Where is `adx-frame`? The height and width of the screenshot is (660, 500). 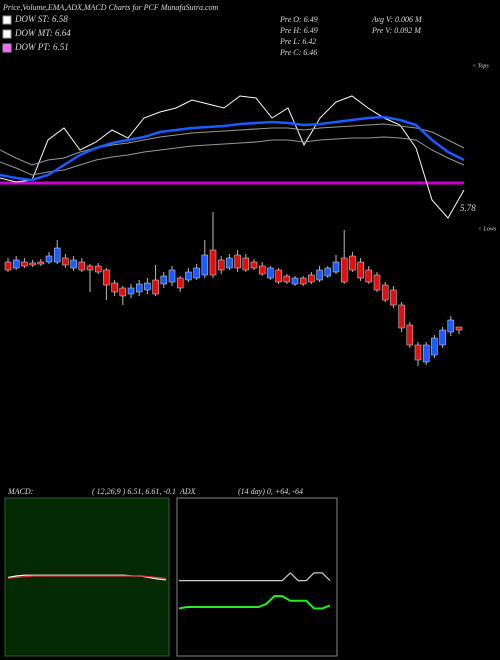
adx-frame is located at coordinates (257, 577).